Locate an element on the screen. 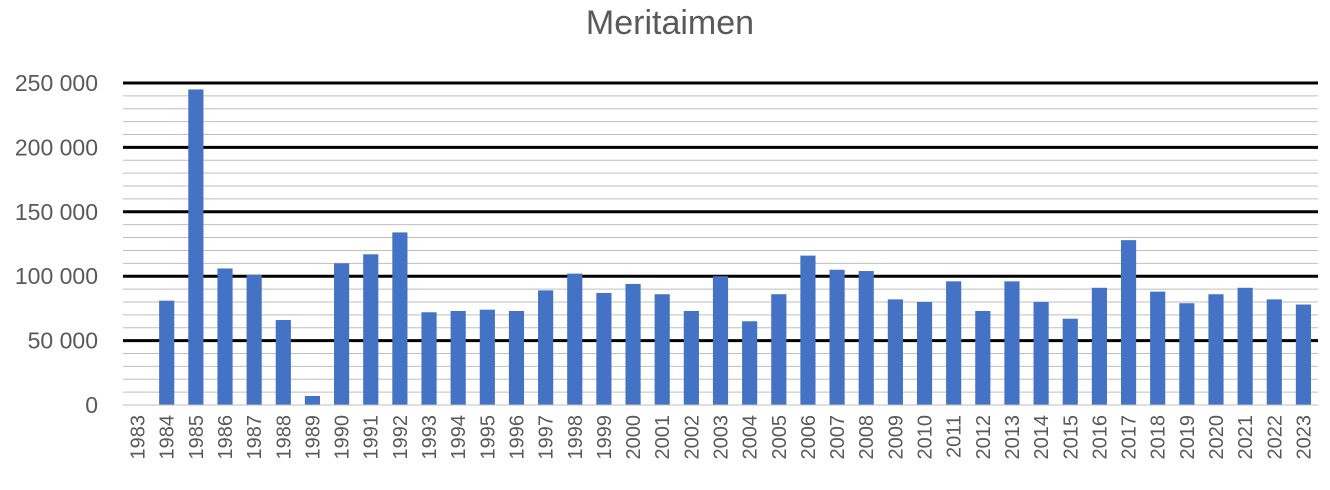 The width and height of the screenshot is (1330, 490). x-tick-label: 2011 is located at coordinates (955, 436).